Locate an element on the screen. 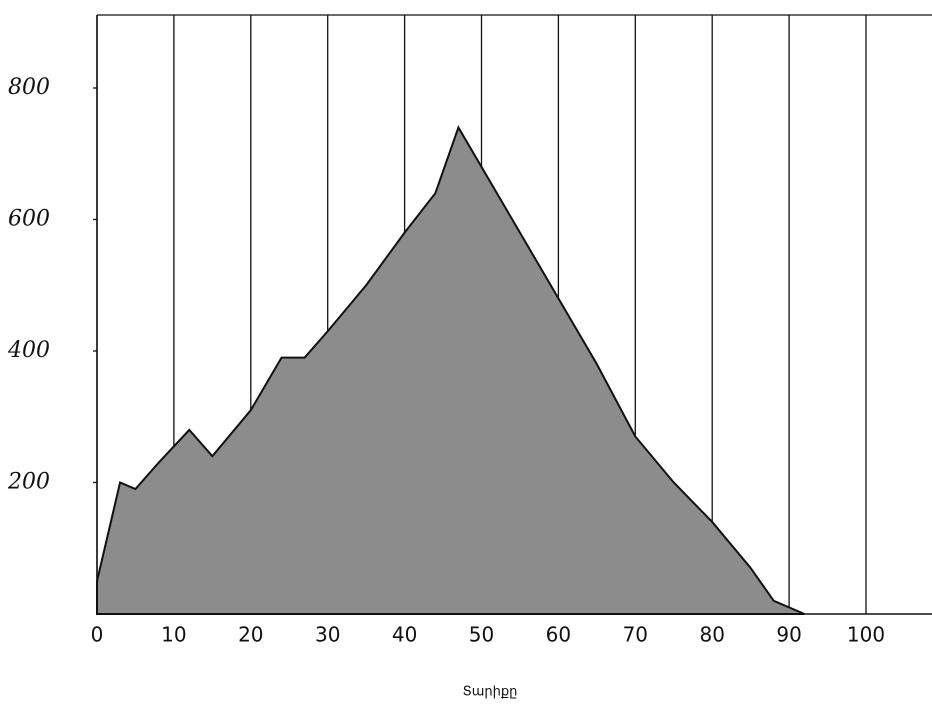 This screenshot has width=932, height=712. x-tick-label: 80 is located at coordinates (711, 635).